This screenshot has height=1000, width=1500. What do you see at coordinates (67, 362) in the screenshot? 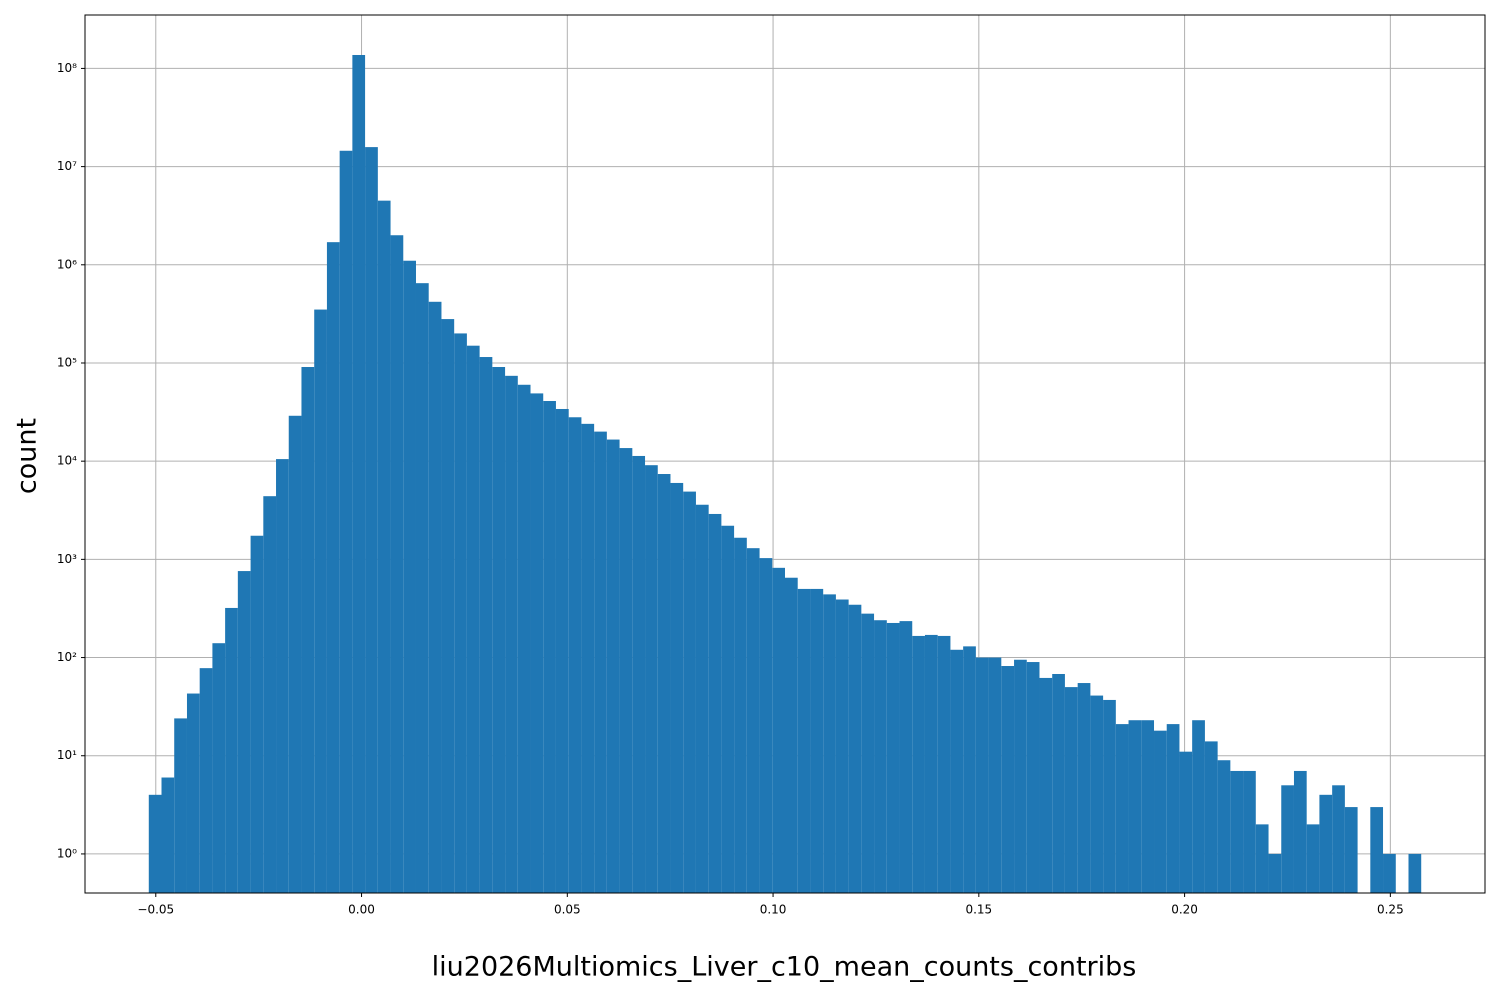
I see `y-tick-label: 10⁵` at bounding box center [67, 362].